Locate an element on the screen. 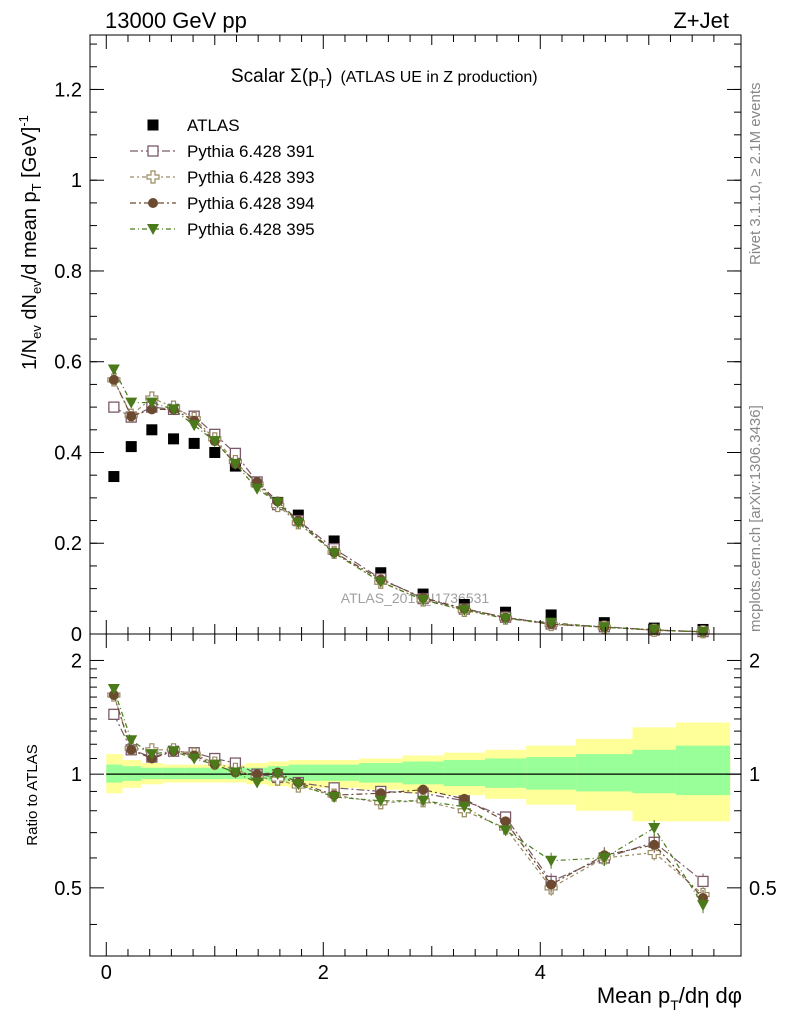 The image size is (786, 1024). rivet-label: Rivet 3.1.10, ≥ 2.1M events is located at coordinates (755, 174).